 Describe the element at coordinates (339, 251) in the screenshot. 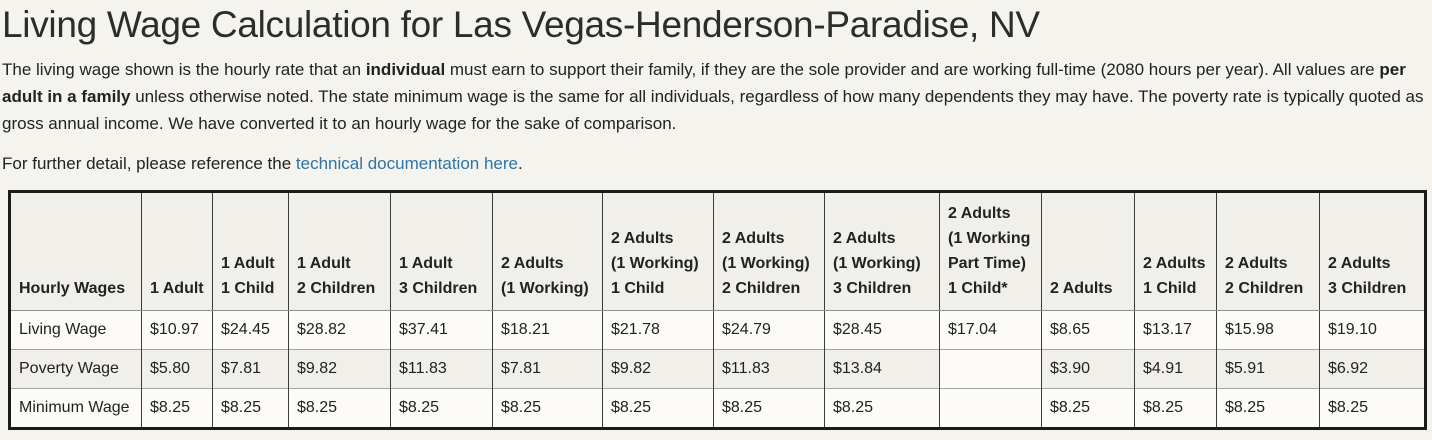

I see `column-header-1-adult-2-children: 1 Adult 2 Children` at that location.